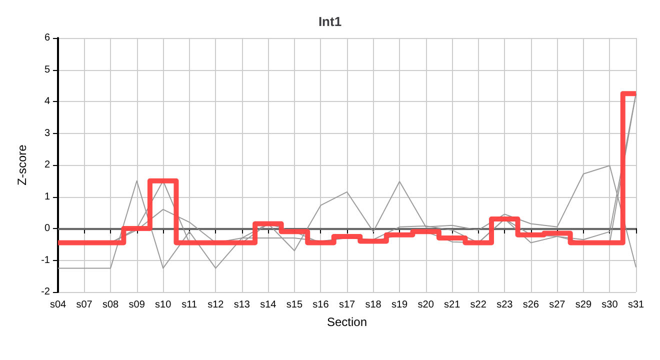  I want to click on x-tick-label: s20, so click(426, 305).